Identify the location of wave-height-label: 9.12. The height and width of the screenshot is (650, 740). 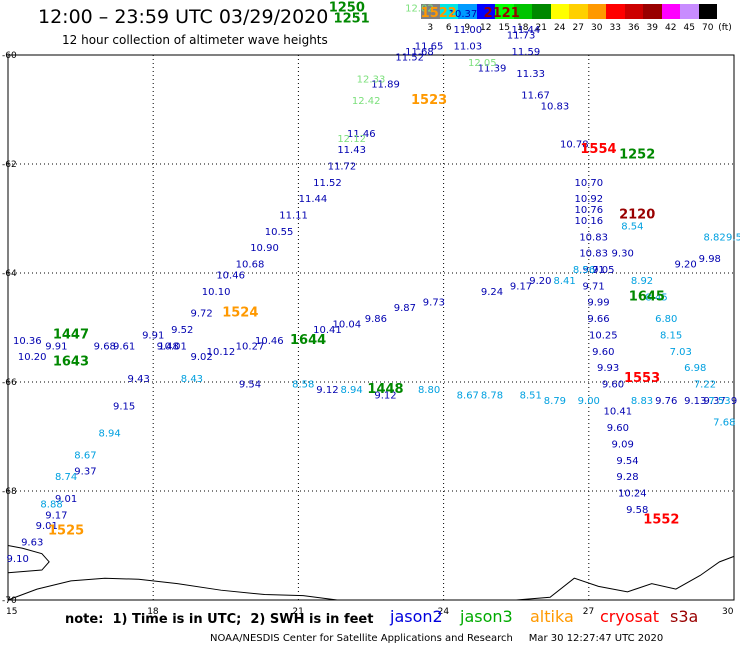
(327, 390).